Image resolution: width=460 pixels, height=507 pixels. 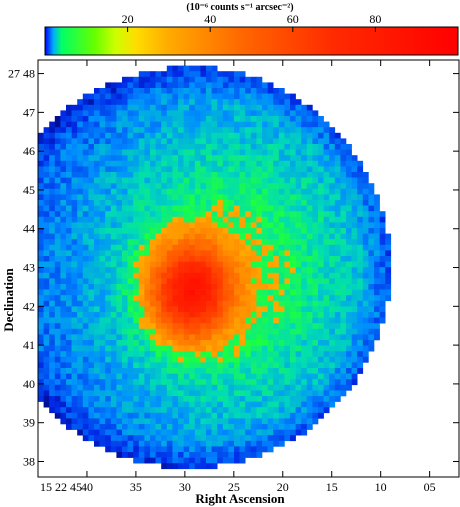 I want to click on colorbar-tick-label: 60, so click(x=293, y=19).